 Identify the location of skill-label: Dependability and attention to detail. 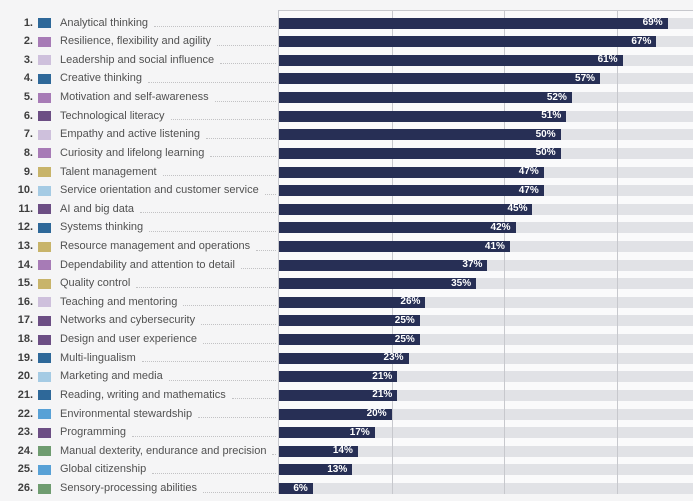
(147, 264).